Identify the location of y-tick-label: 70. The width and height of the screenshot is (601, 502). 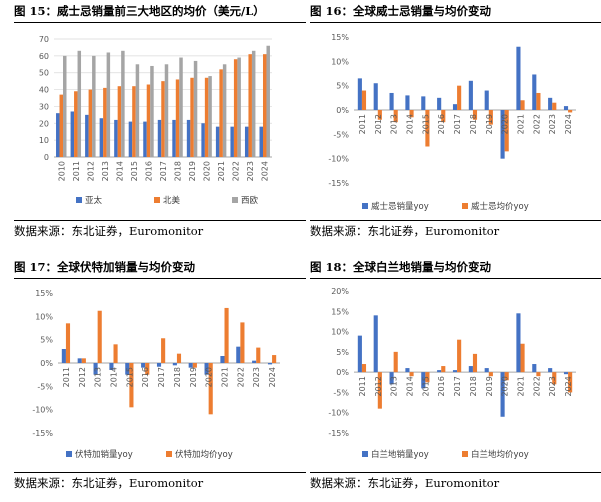
(44, 39).